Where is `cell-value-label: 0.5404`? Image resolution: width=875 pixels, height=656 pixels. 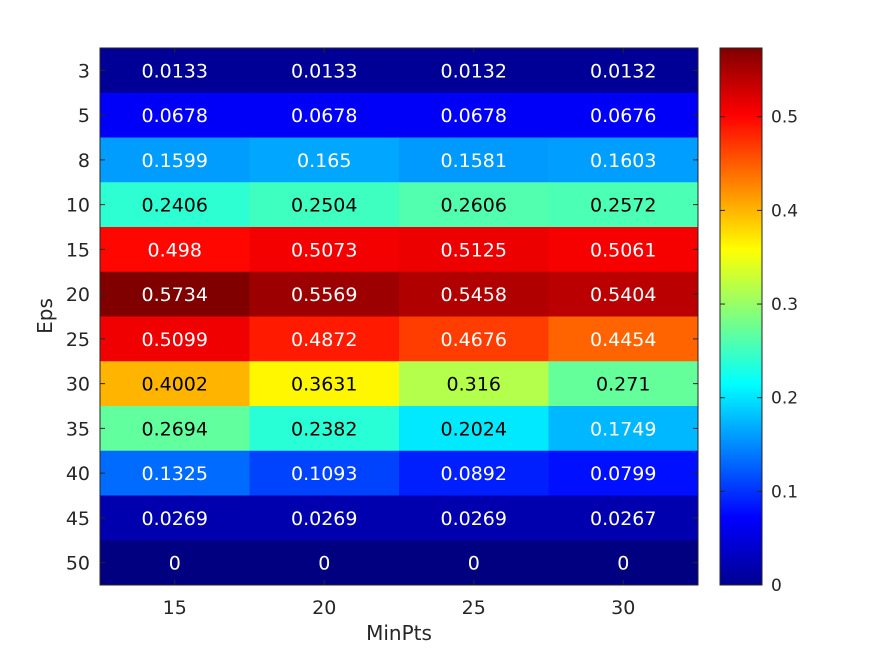
cell-value-label: 0.5404 is located at coordinates (623, 295).